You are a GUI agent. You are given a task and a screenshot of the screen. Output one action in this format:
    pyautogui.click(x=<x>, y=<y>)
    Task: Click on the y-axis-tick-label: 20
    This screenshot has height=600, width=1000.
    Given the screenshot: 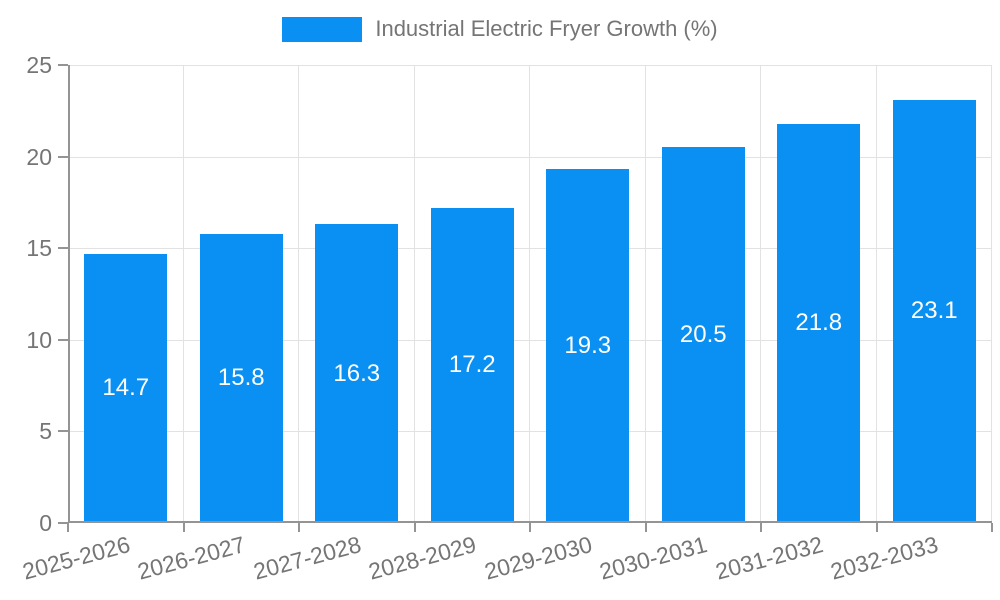 What is the action you would take?
    pyautogui.click(x=39, y=156)
    